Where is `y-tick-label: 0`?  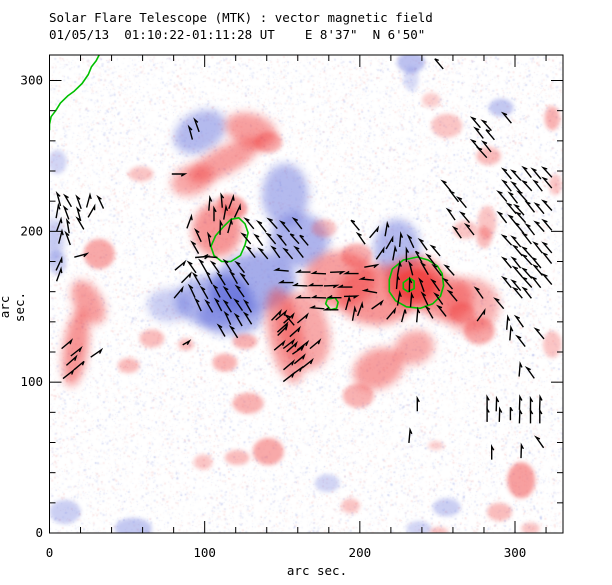
y-tick-label: 0 is located at coordinates (39, 532).